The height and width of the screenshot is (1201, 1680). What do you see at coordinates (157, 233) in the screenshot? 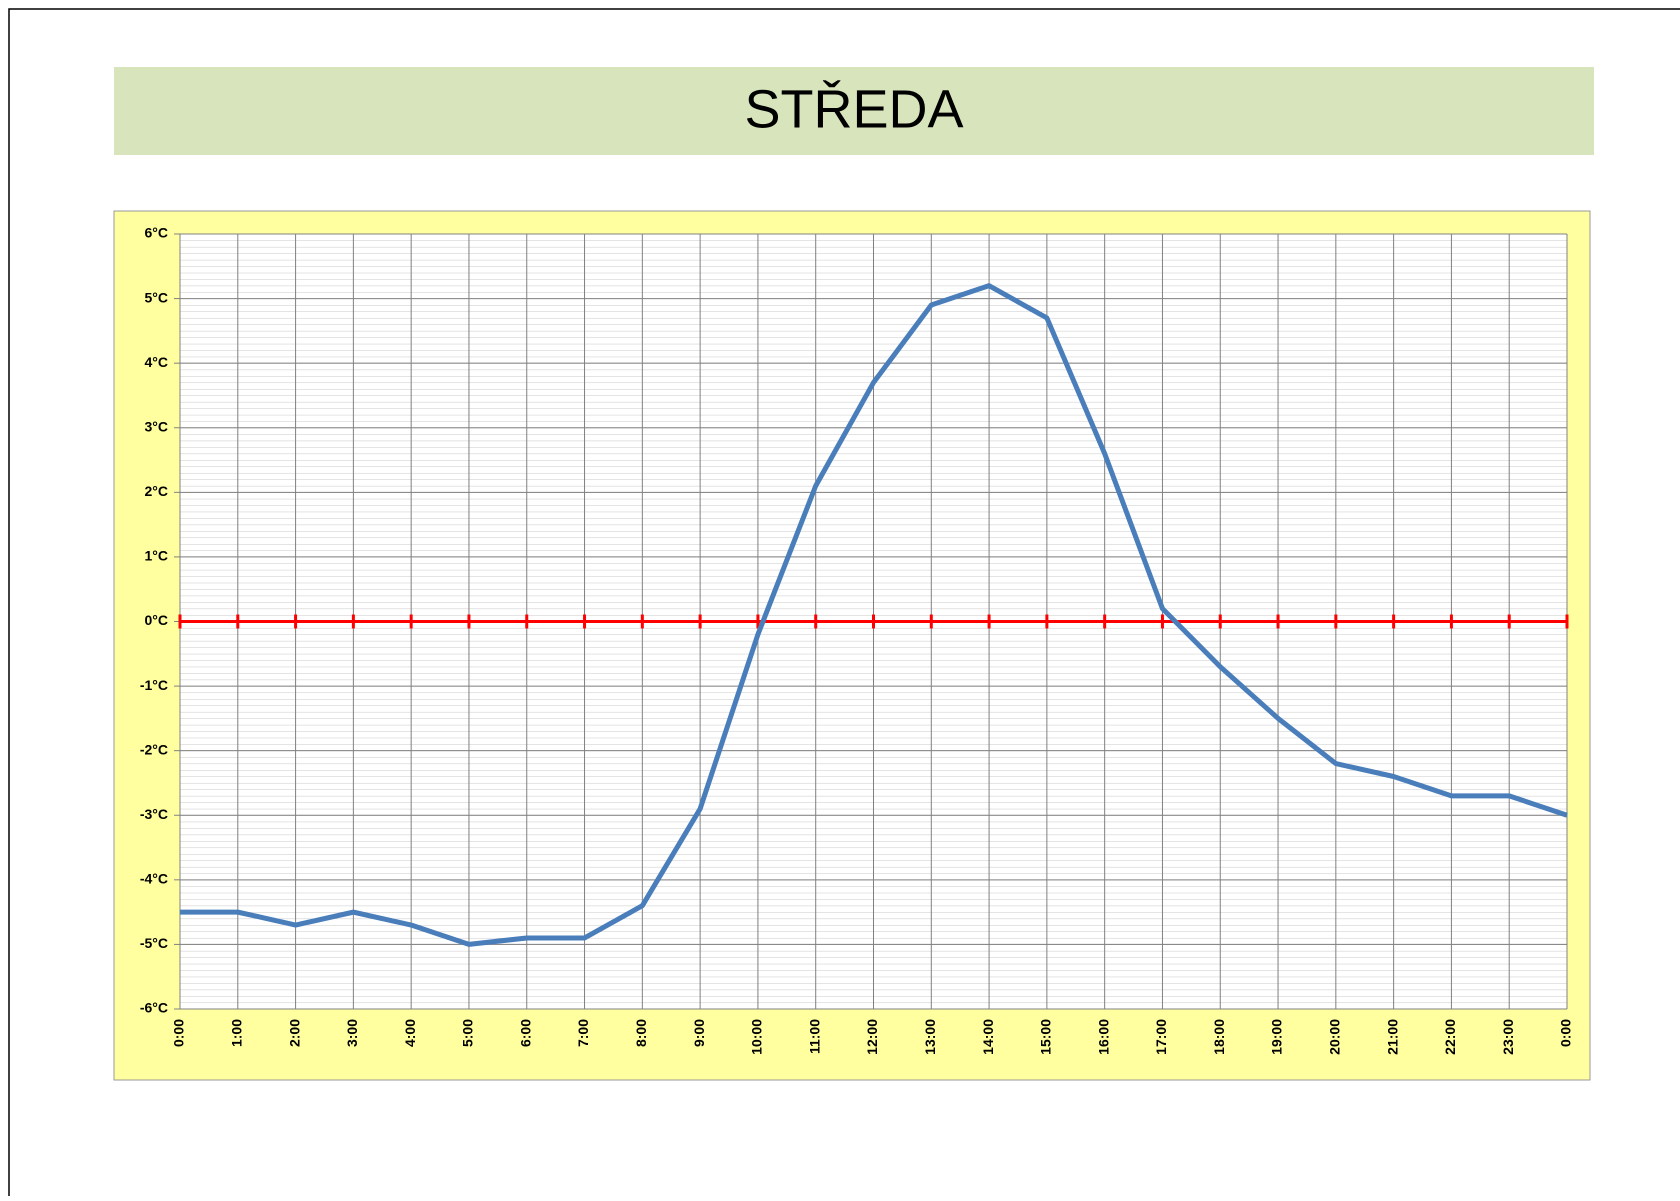
I see `y-tick-label: 6°C` at bounding box center [157, 233].